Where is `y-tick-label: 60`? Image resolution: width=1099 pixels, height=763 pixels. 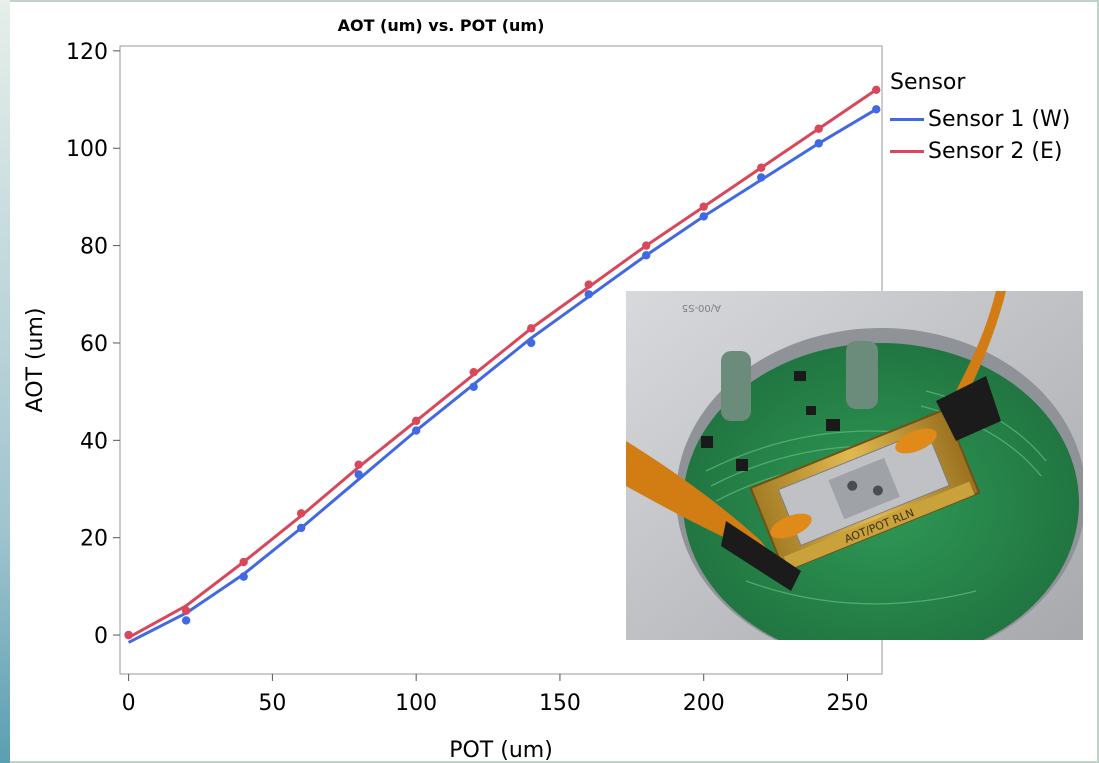 y-tick-label: 60 is located at coordinates (94, 344).